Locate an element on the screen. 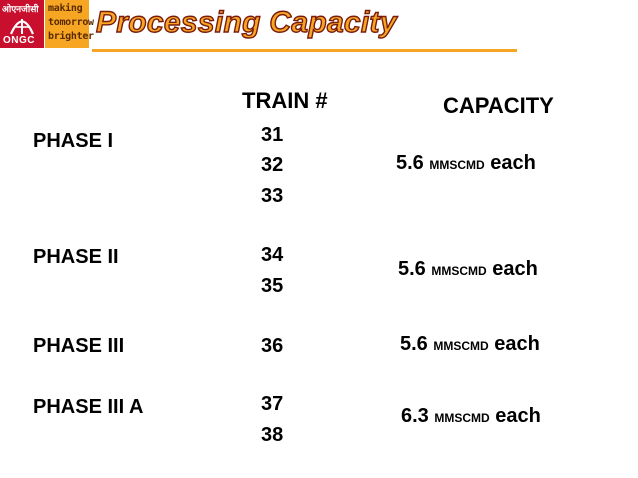  tagline-box: making tomorrow brighter is located at coordinates (69, 24).